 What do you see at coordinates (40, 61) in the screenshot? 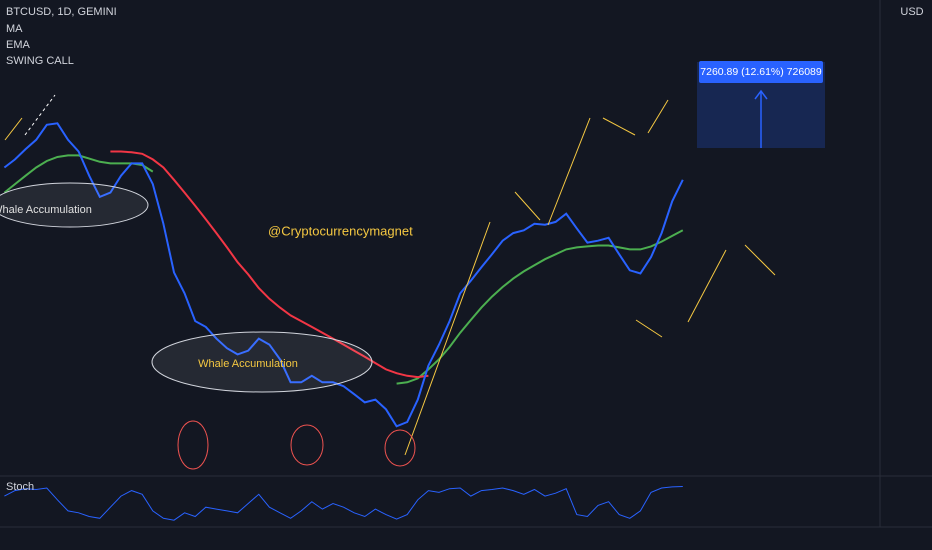
I see `indicator-label: SWING CALL` at bounding box center [40, 61].